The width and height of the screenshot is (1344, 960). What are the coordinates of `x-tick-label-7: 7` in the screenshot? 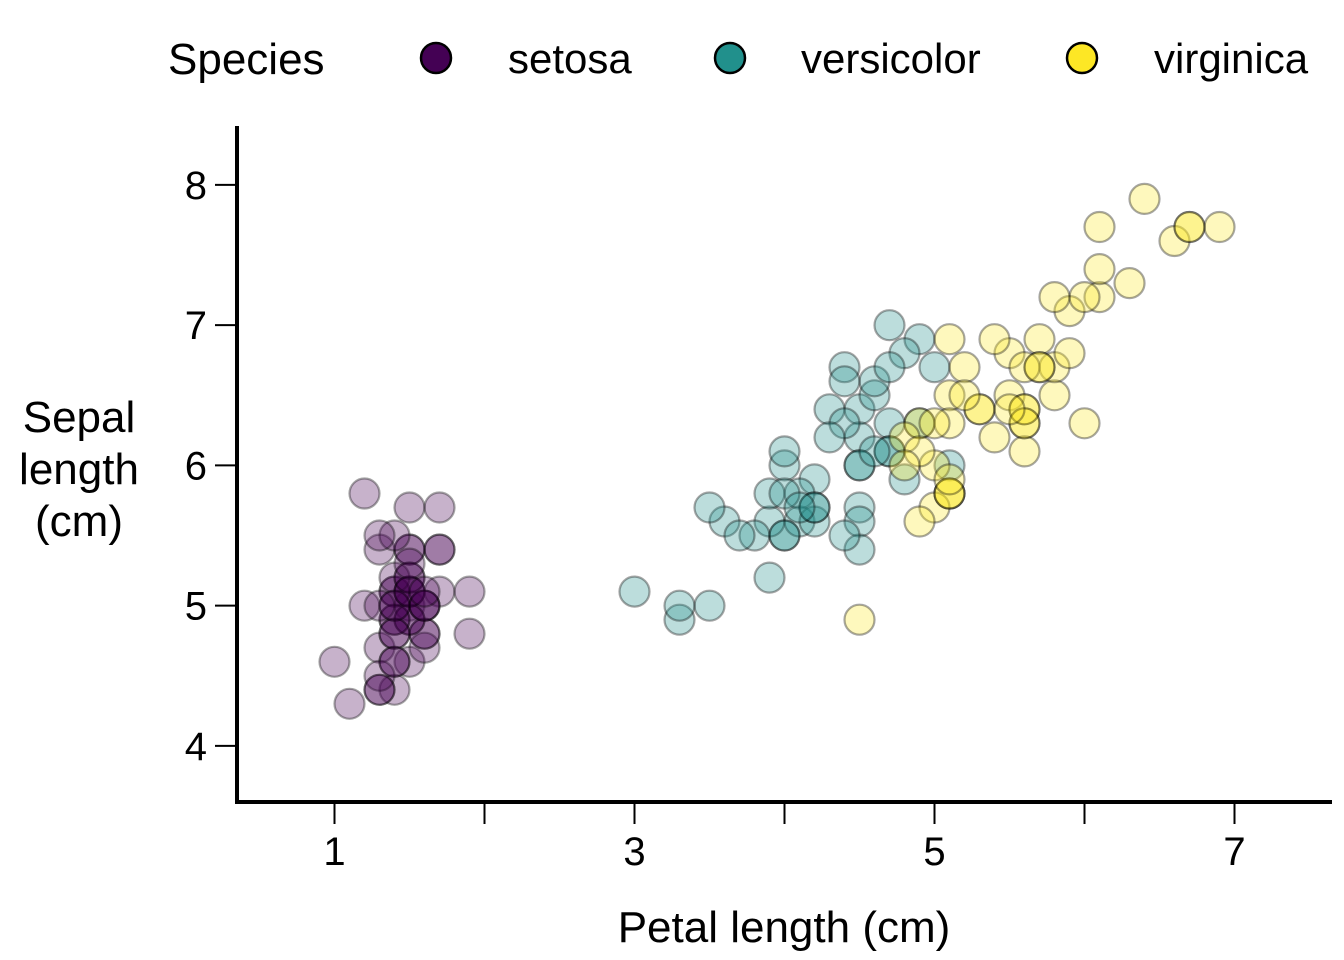 It's located at (1234, 852).